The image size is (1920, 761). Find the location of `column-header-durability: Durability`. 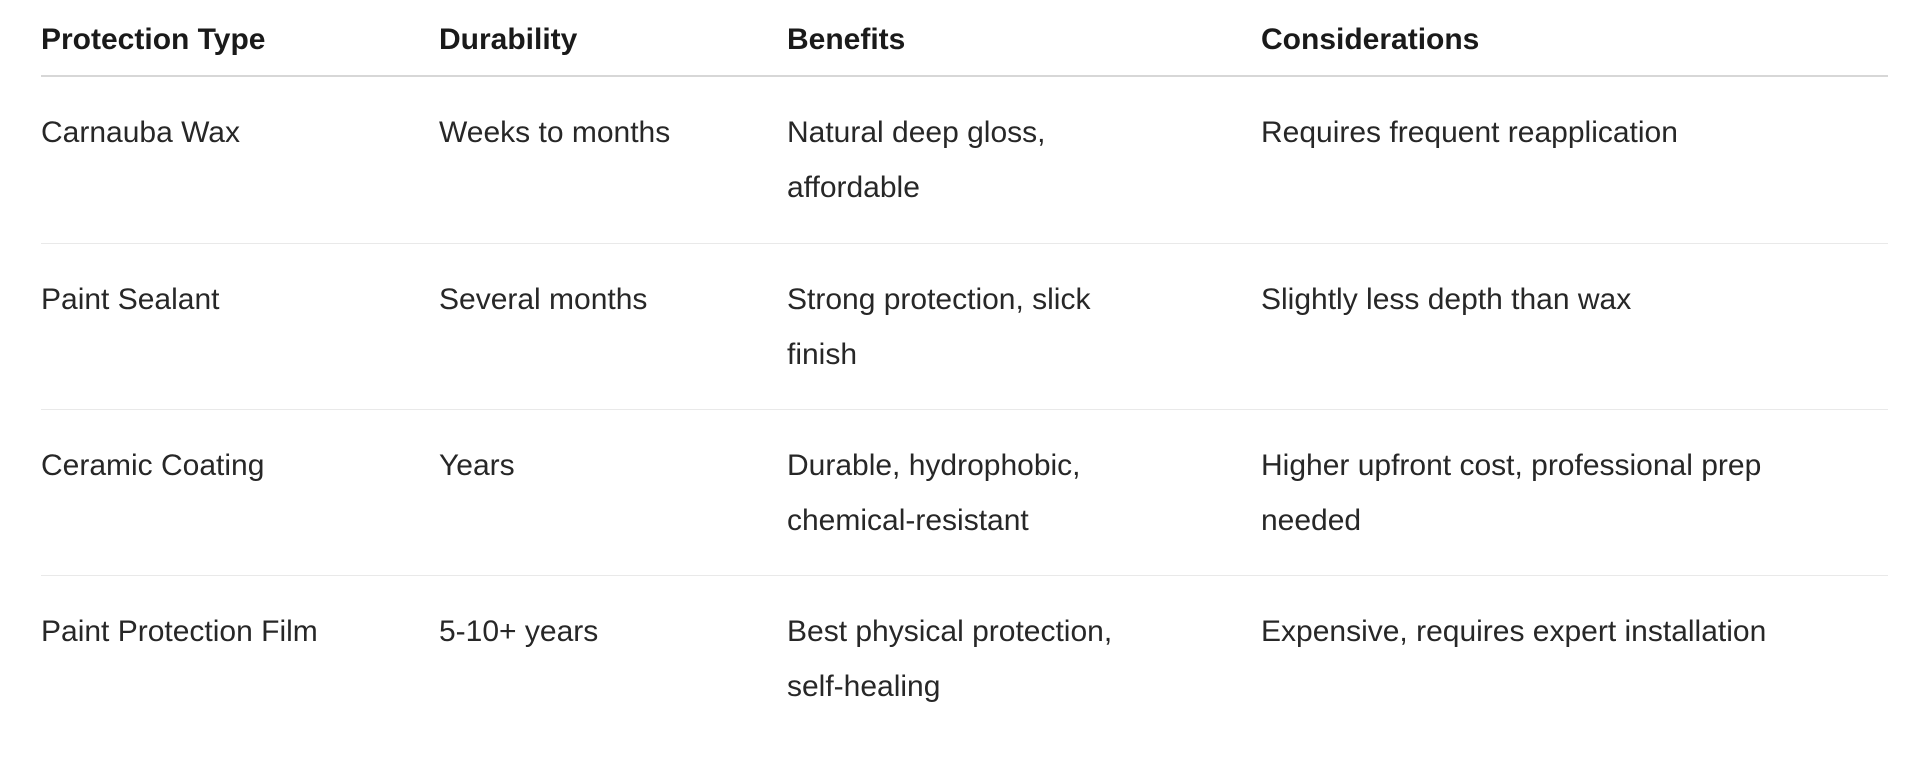

column-header-durability: Durability is located at coordinates (508, 39).